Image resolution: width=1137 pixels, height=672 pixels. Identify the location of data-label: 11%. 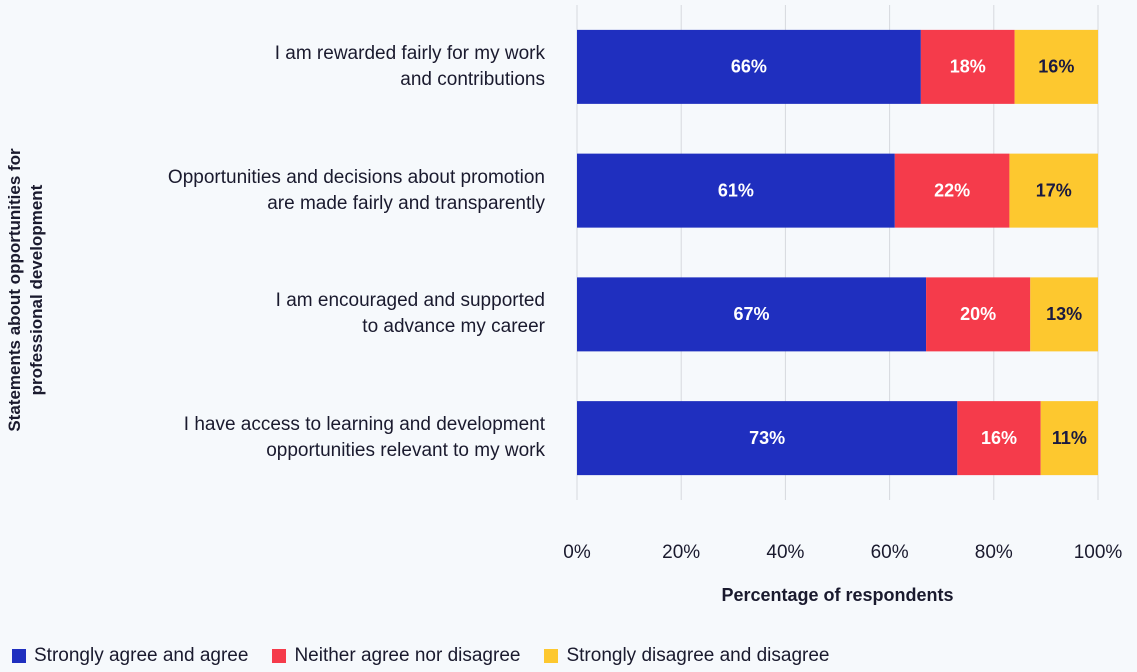
(1069, 438).